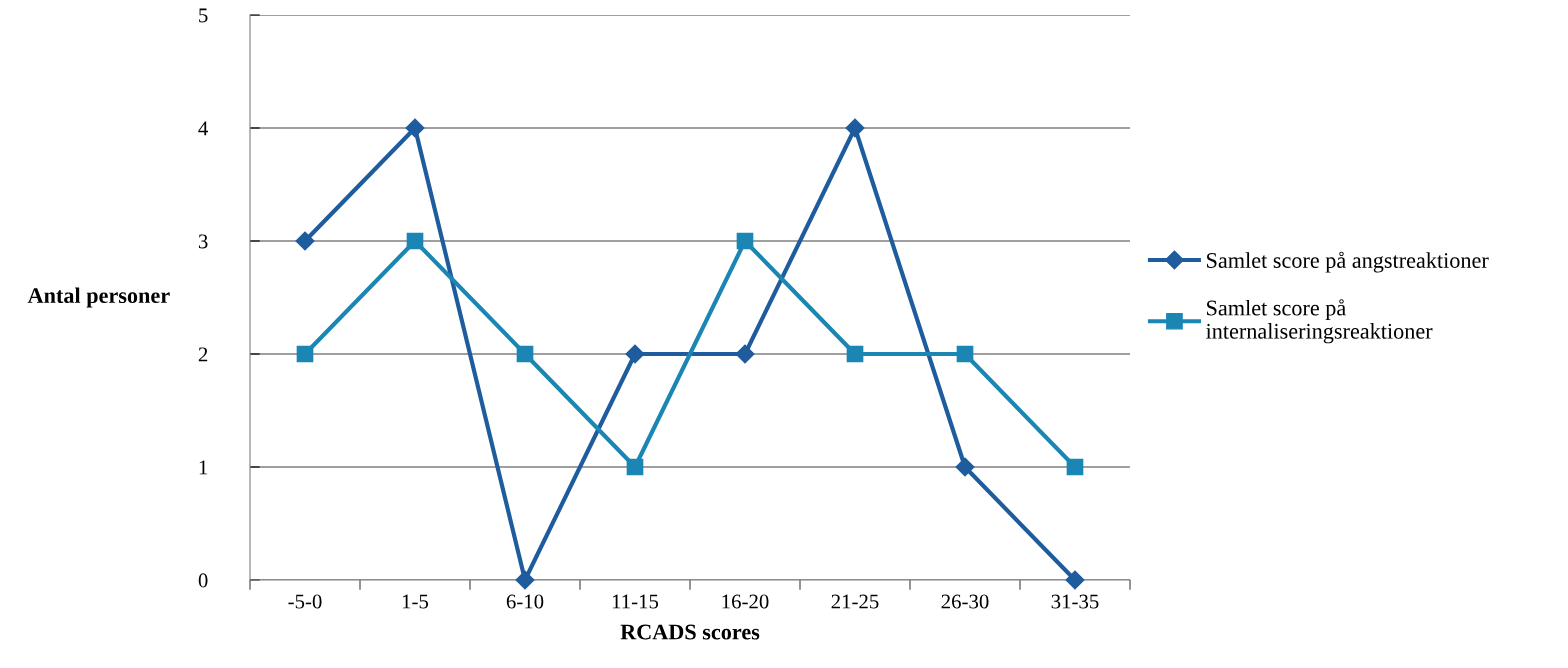 The width and height of the screenshot is (1568, 668). What do you see at coordinates (635, 601) in the screenshot?
I see `x-tick-label: 11-15` at bounding box center [635, 601].